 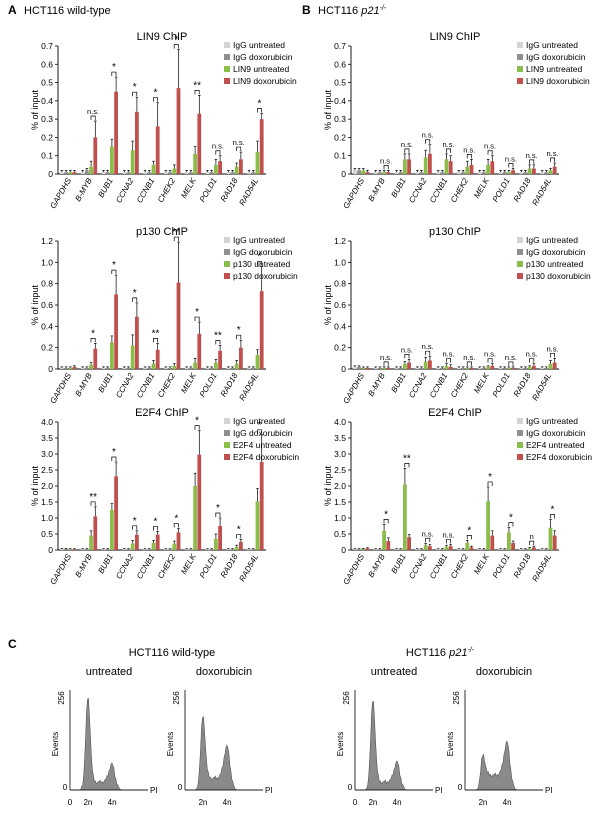 I want to click on legend-entry: E2F4 doxorubicin, so click(x=266, y=457).